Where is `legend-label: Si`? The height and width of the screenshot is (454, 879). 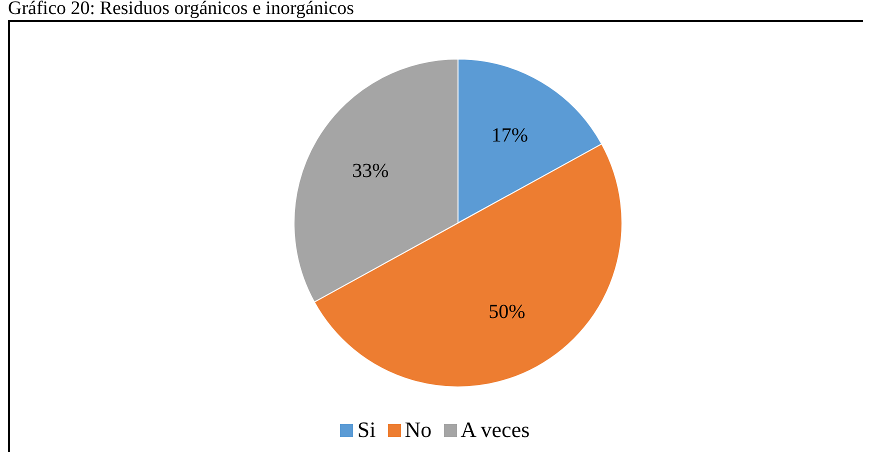
legend-label: Si is located at coordinates (366, 430).